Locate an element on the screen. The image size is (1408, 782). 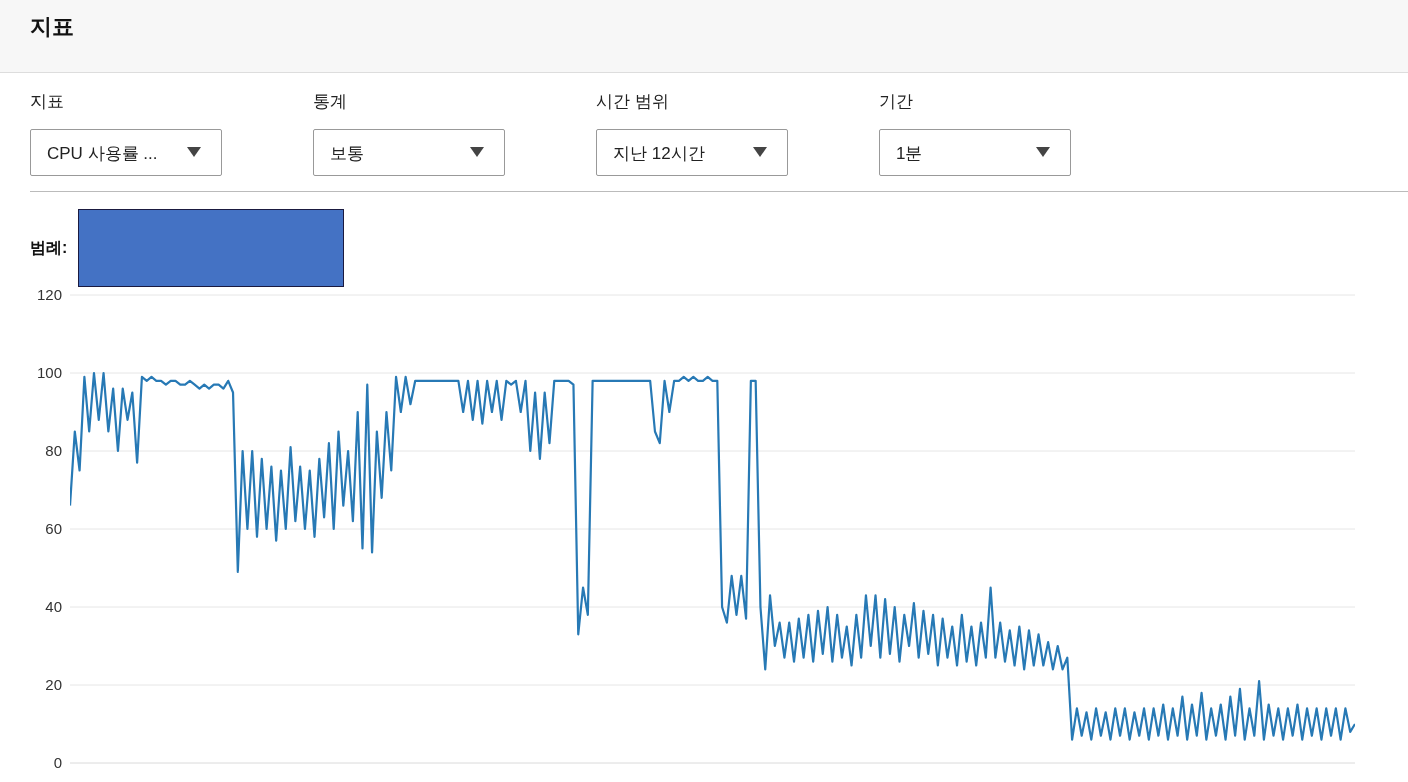
legend-title: 범례: is located at coordinates (49, 248).